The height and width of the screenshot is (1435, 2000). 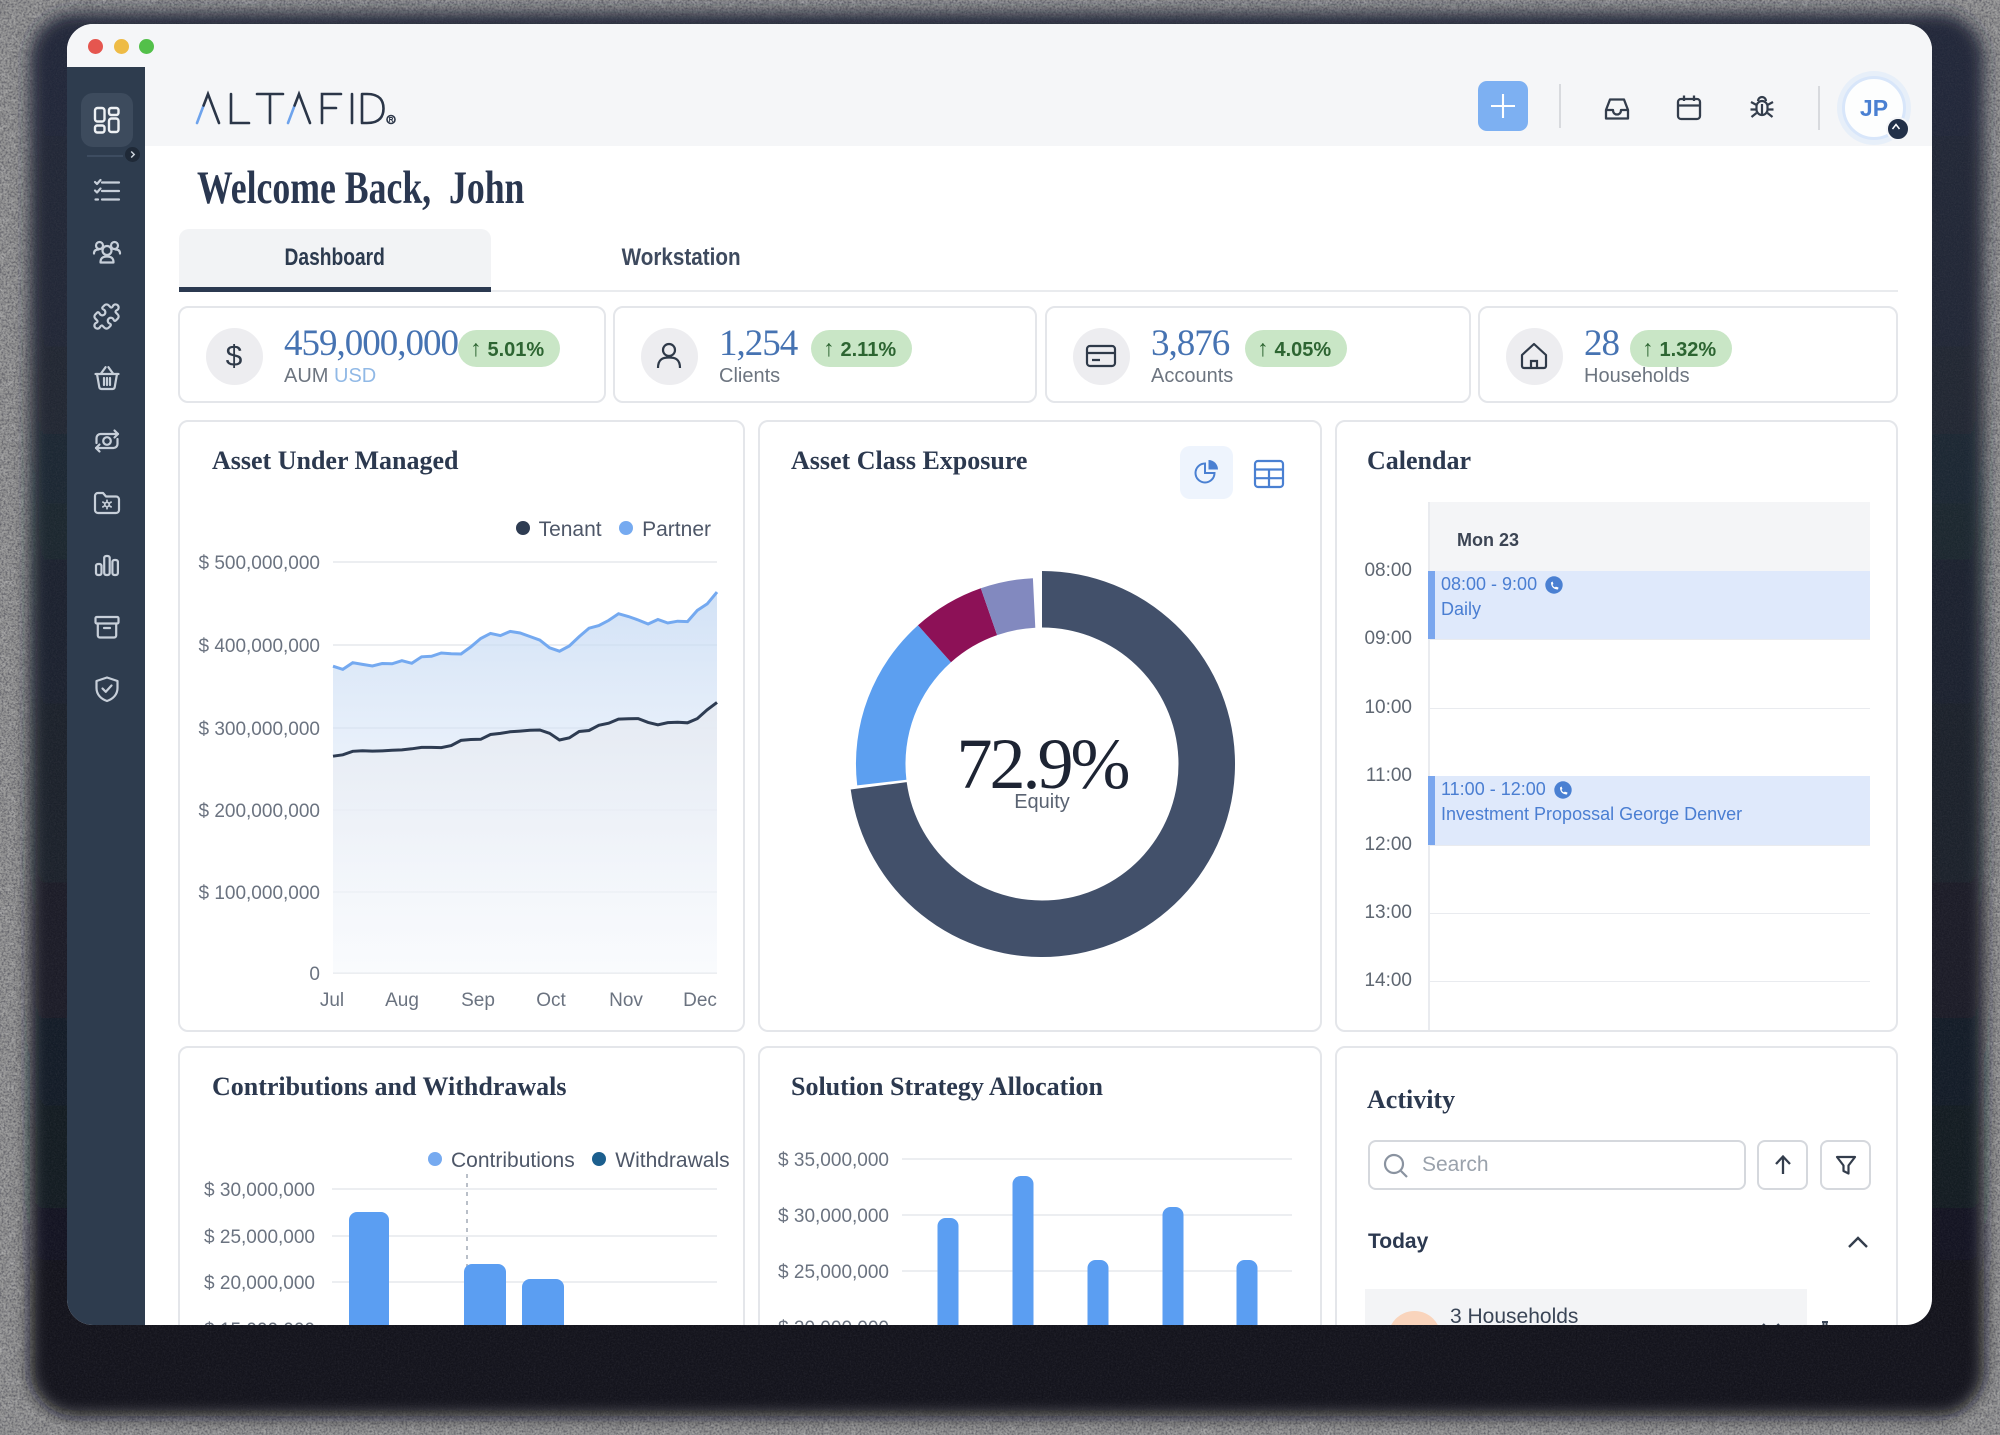 What do you see at coordinates (402, 1000) in the screenshot?
I see `svg-text: Aug` at bounding box center [402, 1000].